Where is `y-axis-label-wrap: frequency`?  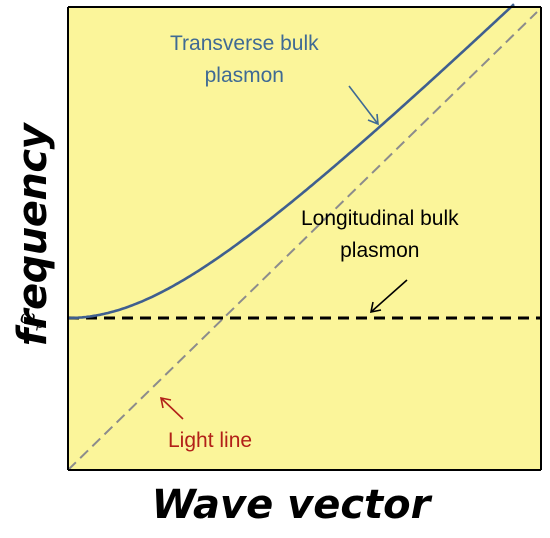 y-axis-label-wrap: frequency is located at coordinates (33, 235).